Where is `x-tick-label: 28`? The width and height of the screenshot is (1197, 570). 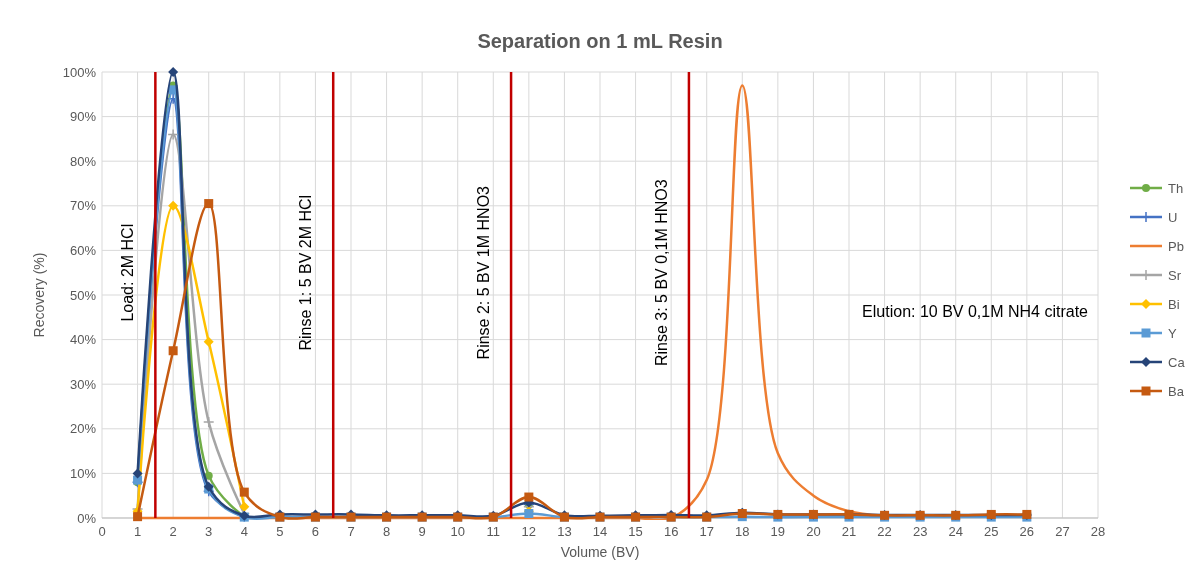
x-tick-label: 28 is located at coordinates (1098, 531).